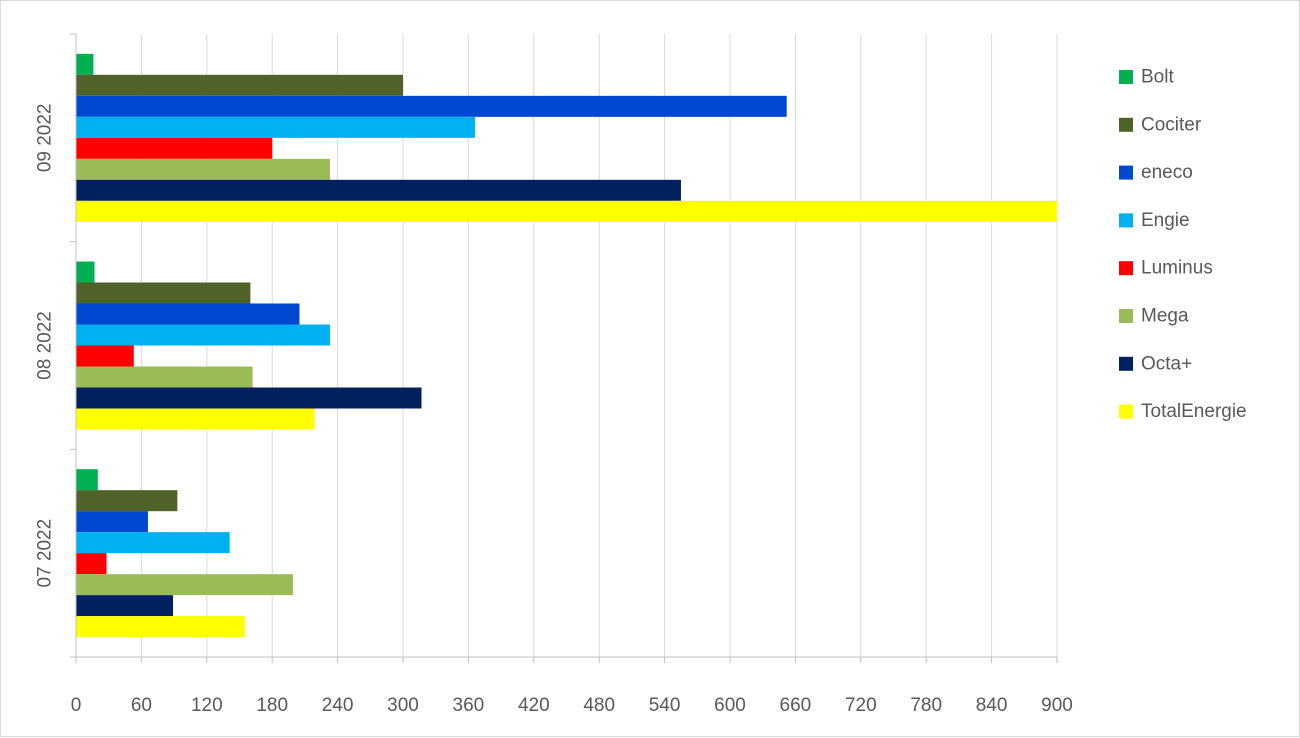  What do you see at coordinates (188, 314) in the screenshot?
I see `bar-eneco-08-2022` at bounding box center [188, 314].